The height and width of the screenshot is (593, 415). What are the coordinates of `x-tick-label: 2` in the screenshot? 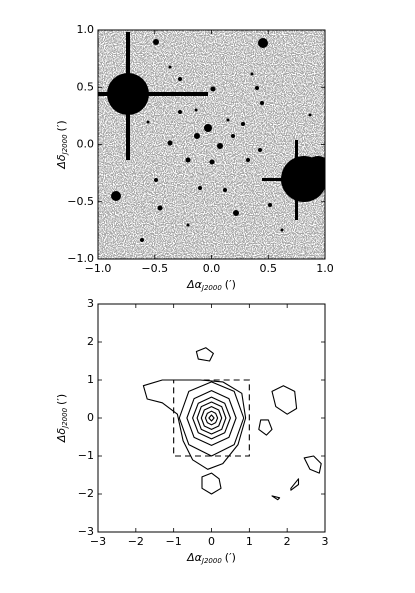 It's located at (287, 541).